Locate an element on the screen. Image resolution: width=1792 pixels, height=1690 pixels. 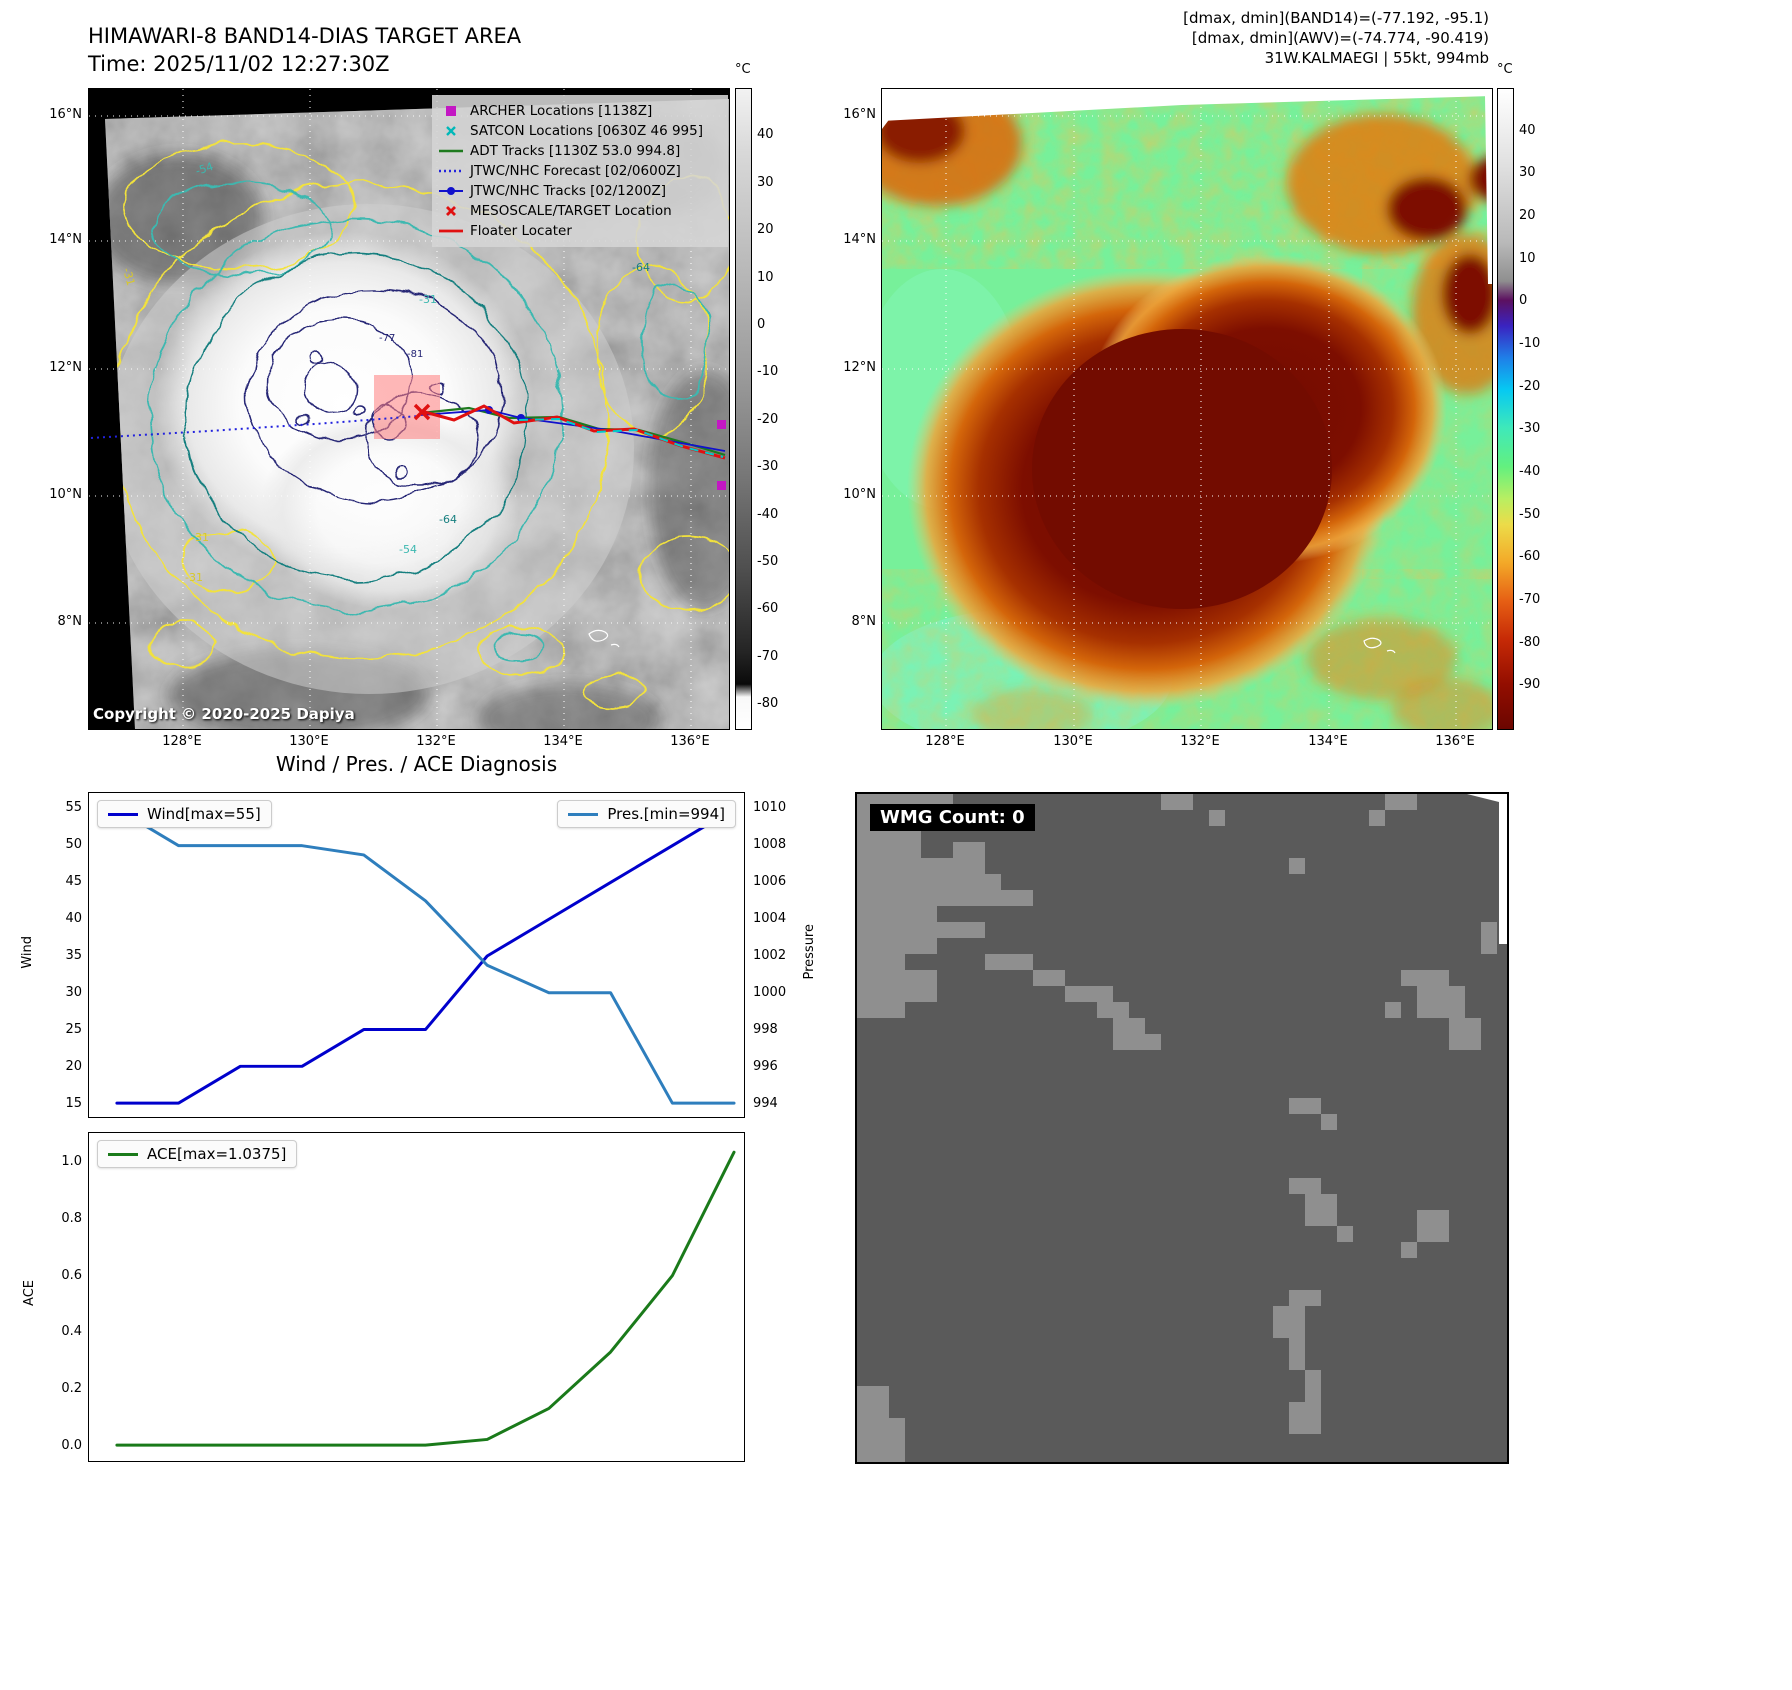
legend-row: JTWC/NHC Tracks [02/1200Z] is located at coordinates (579, 191).